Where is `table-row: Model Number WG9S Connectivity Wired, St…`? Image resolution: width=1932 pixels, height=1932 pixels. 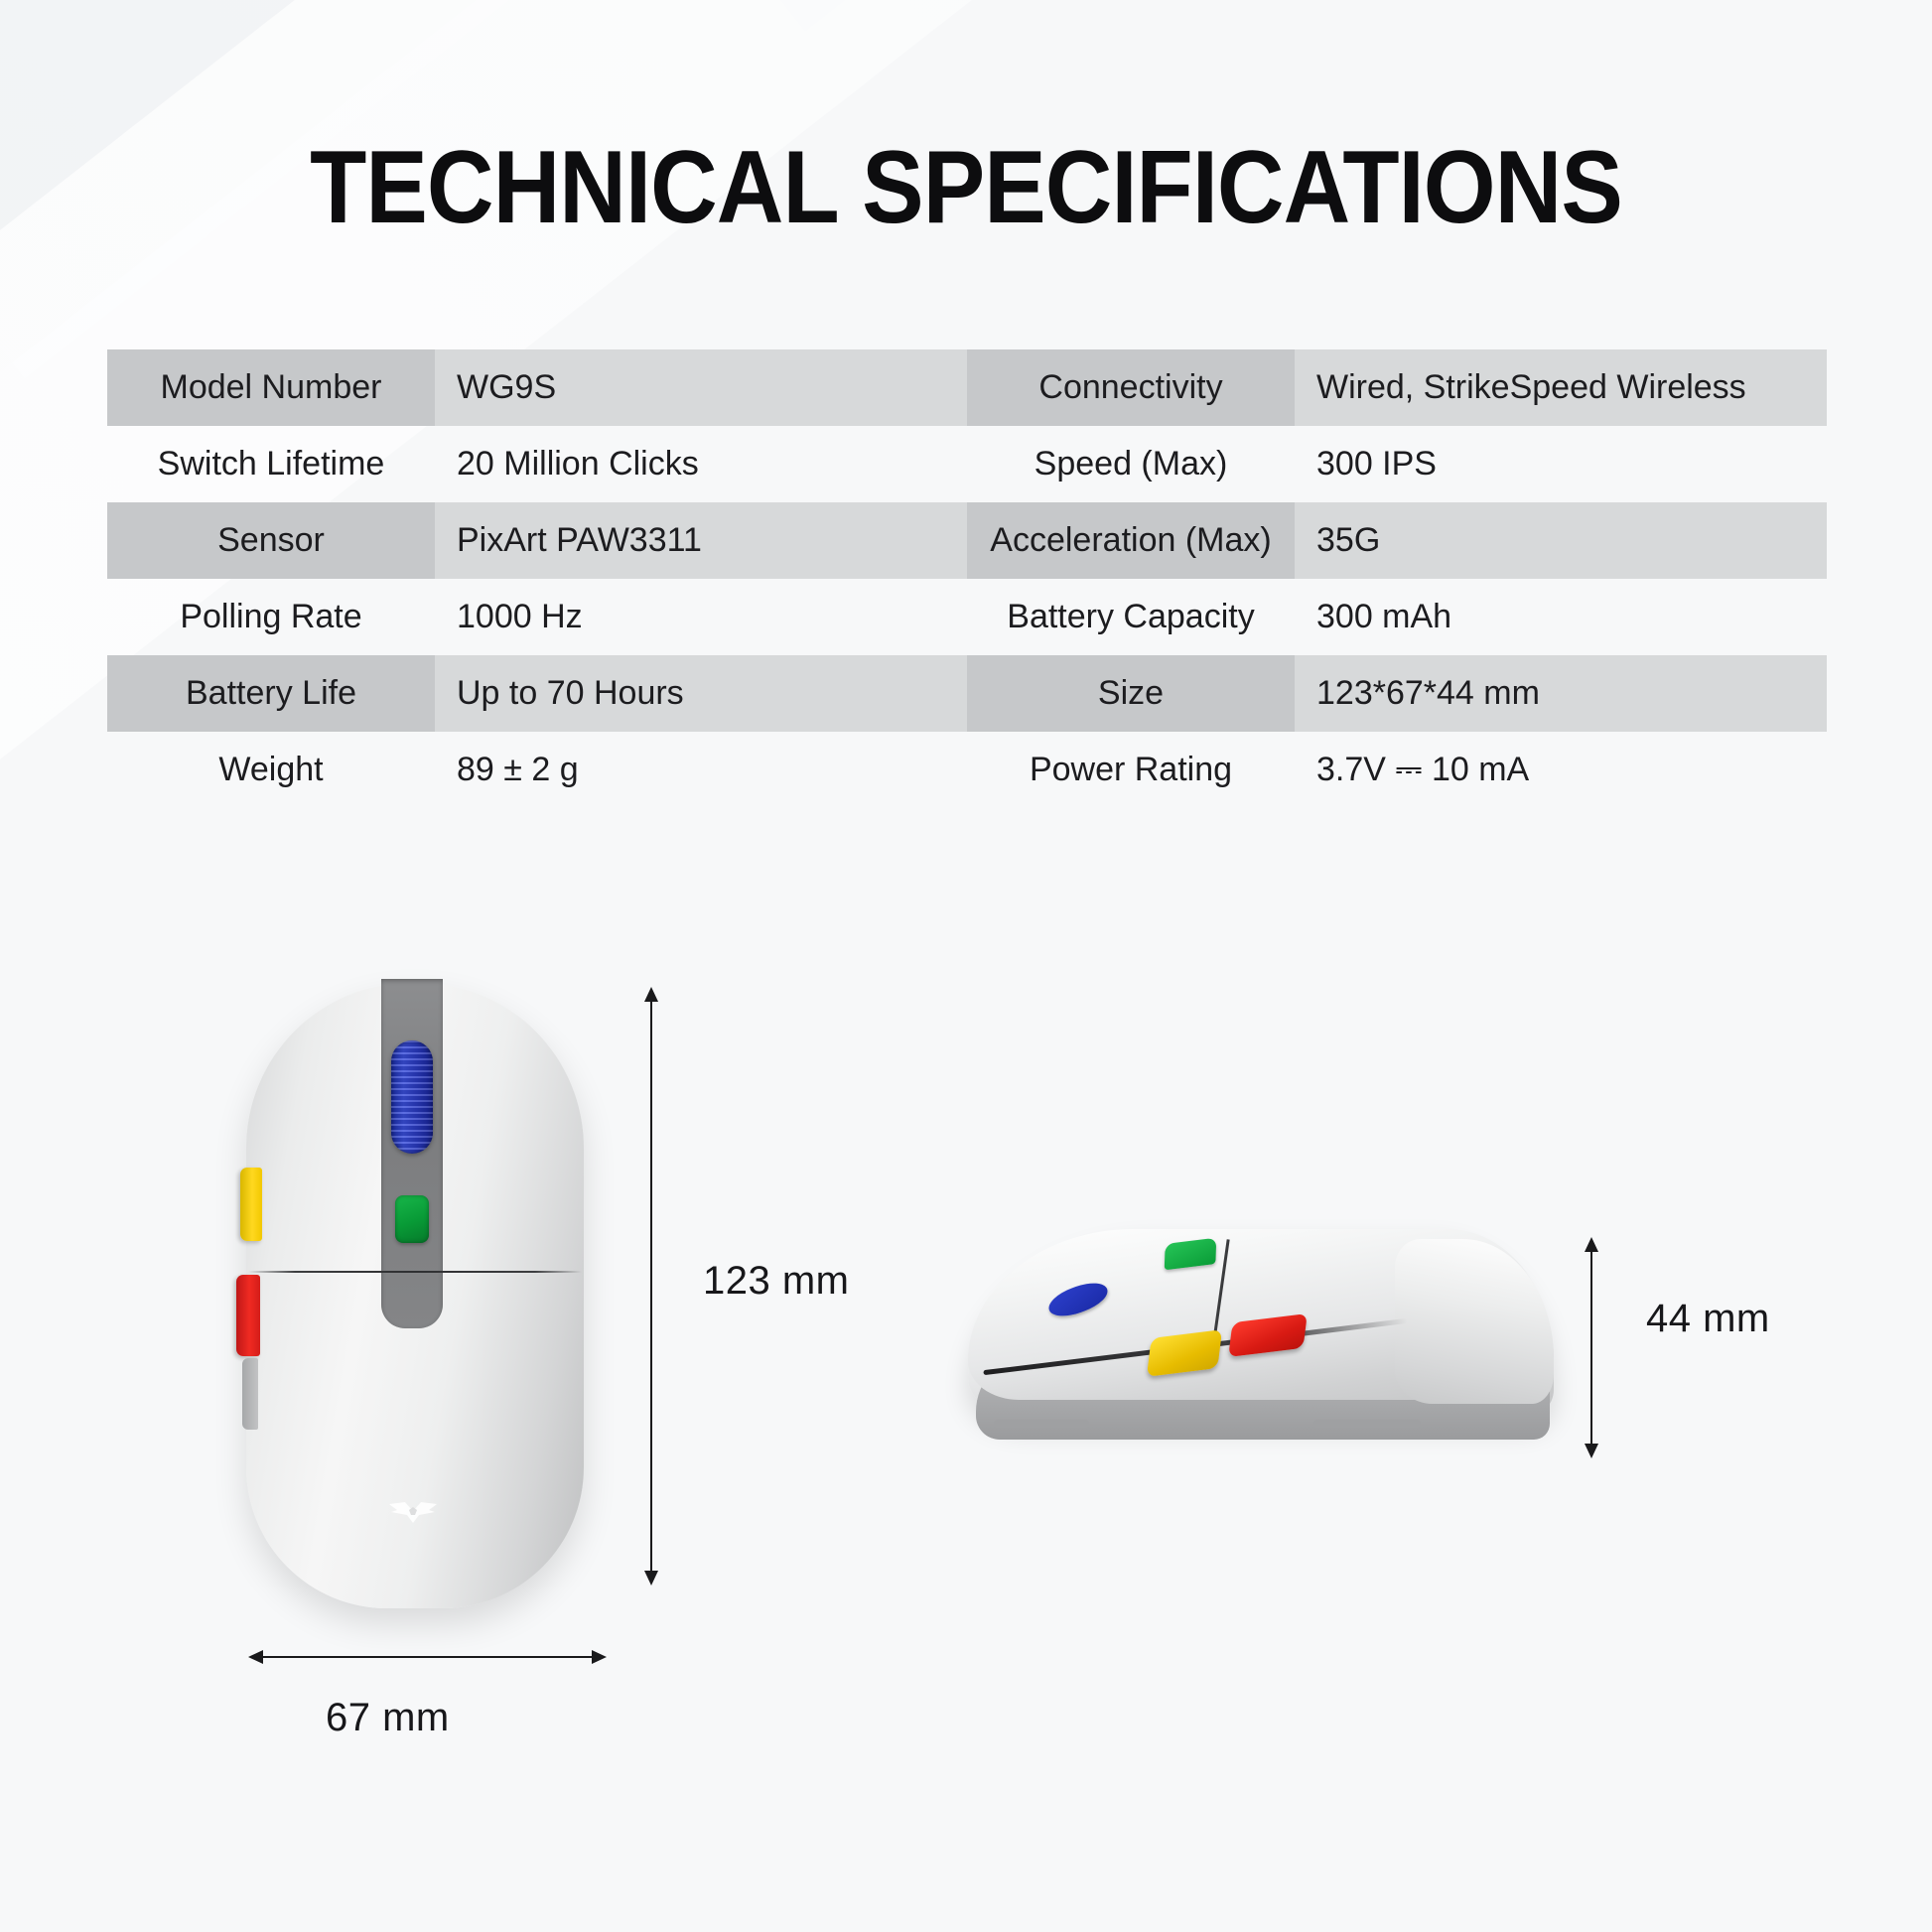
table-row: Model Number WG9S Connectivity Wired, St… is located at coordinates (967, 387).